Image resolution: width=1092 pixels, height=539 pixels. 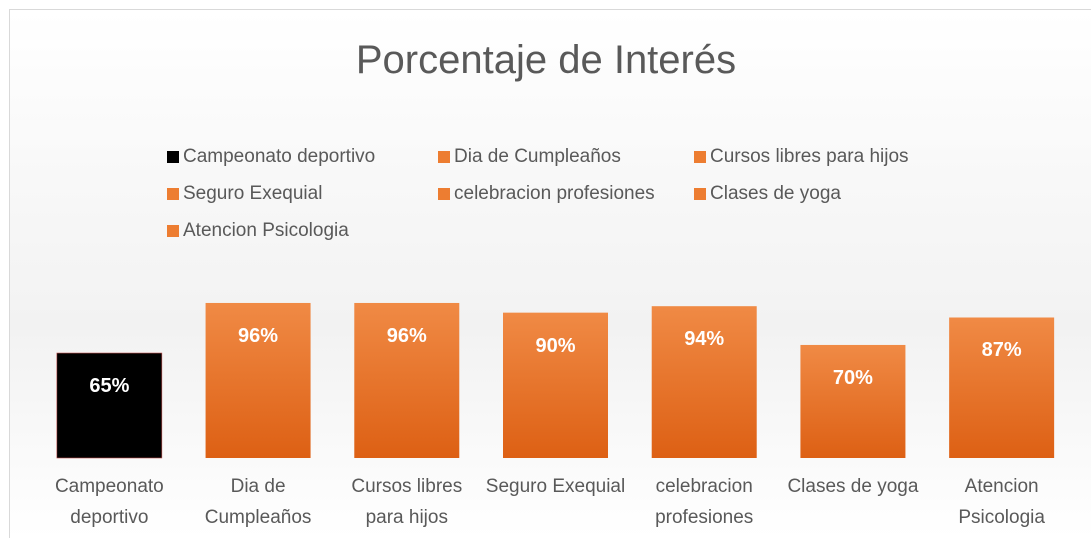 What do you see at coordinates (1001, 350) in the screenshot?
I see `data-label: 87%` at bounding box center [1001, 350].